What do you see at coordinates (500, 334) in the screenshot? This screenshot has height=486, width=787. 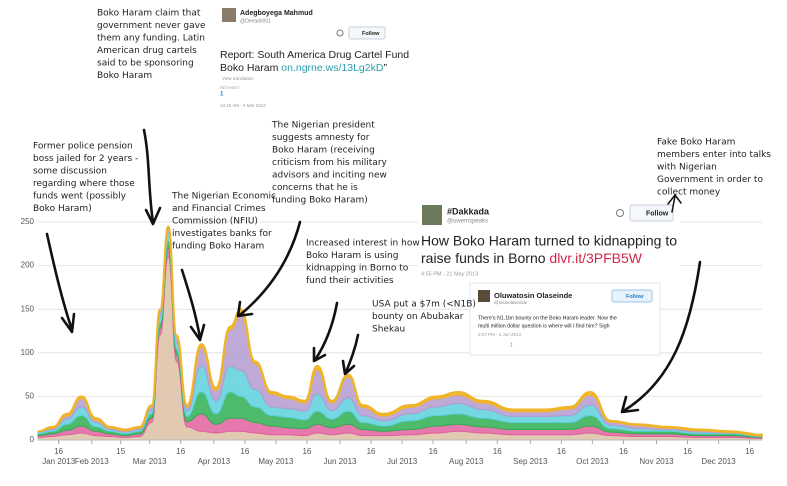 I see `tweet-time: 3:07 PM - 4 Jun 2013` at bounding box center [500, 334].